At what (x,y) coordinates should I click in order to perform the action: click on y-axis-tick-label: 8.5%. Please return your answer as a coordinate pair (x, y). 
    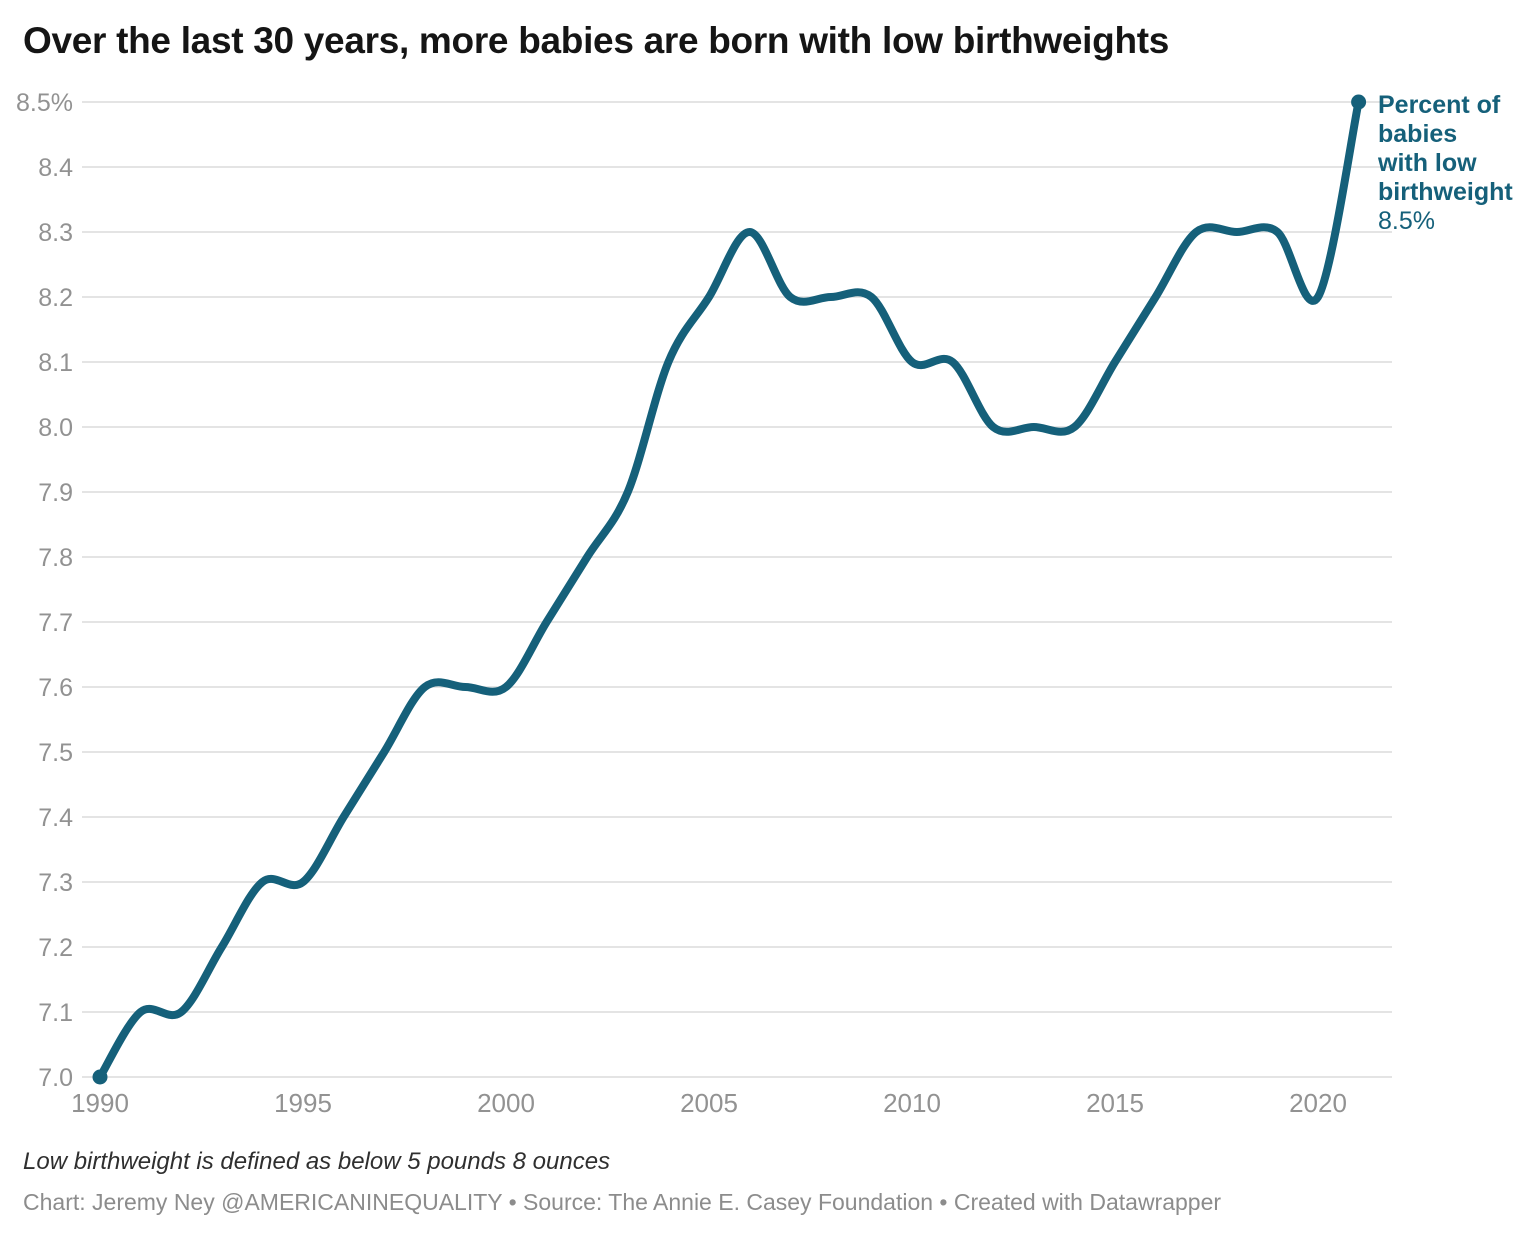
    Looking at the image, I should click on (44, 103).